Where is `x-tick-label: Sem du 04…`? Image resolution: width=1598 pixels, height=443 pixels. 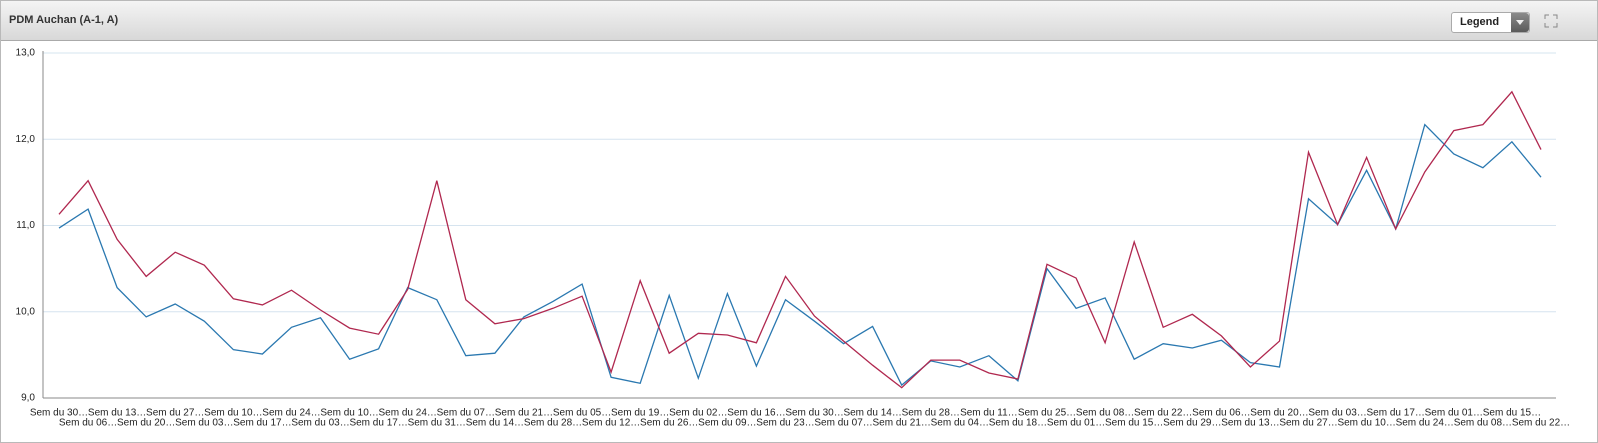 x-tick-label: Sem du 04… is located at coordinates (960, 423).